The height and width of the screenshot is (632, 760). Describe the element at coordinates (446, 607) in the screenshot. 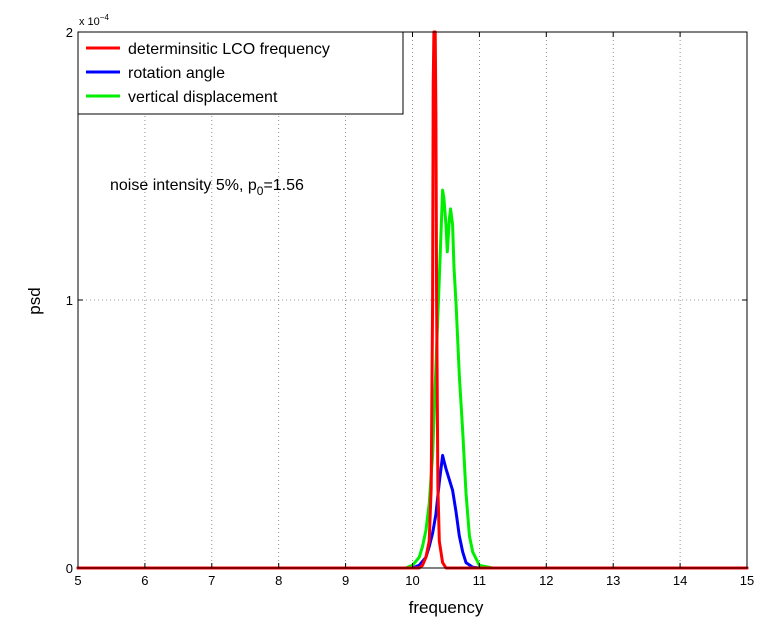

I see `x-axis-label: frequency` at that location.